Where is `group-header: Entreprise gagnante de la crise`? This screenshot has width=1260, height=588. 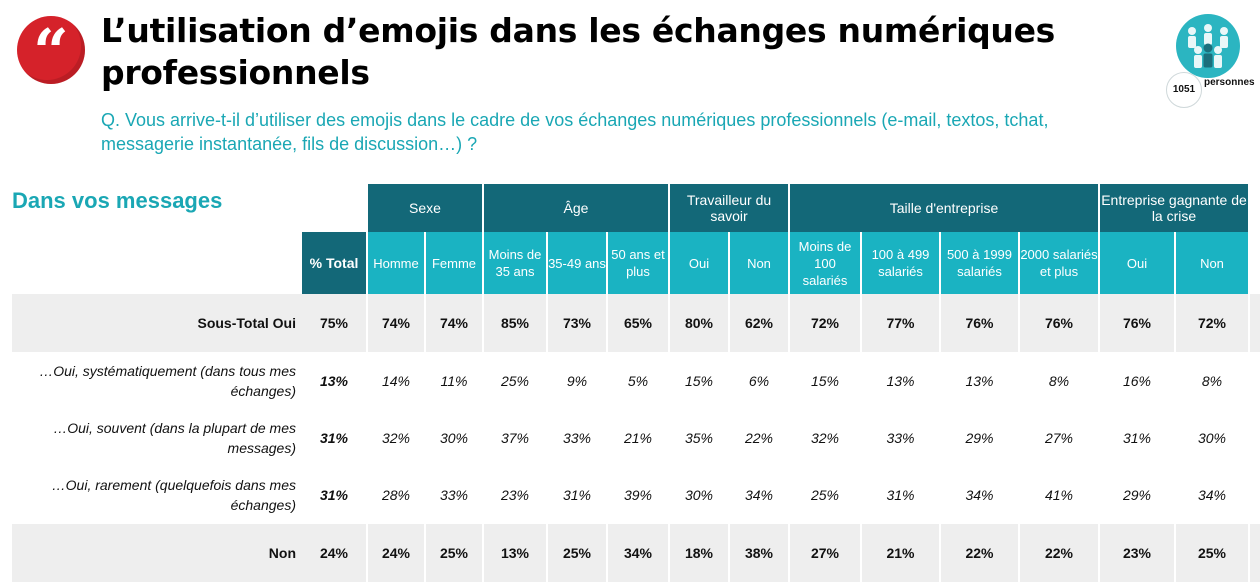
group-header: Entreprise gagnante de la crise is located at coordinates (1175, 208).